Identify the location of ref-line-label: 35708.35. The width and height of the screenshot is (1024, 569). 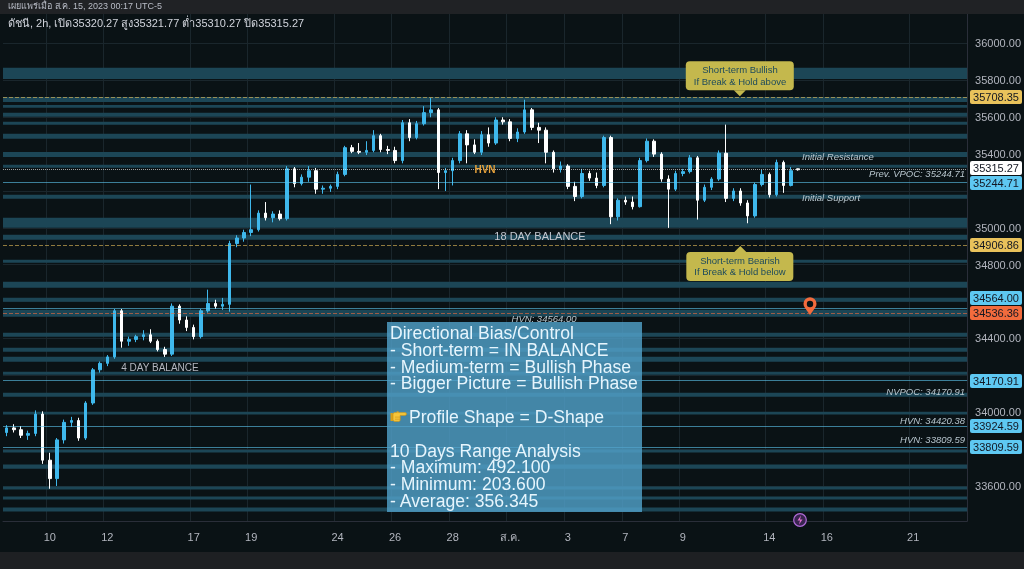
(996, 97).